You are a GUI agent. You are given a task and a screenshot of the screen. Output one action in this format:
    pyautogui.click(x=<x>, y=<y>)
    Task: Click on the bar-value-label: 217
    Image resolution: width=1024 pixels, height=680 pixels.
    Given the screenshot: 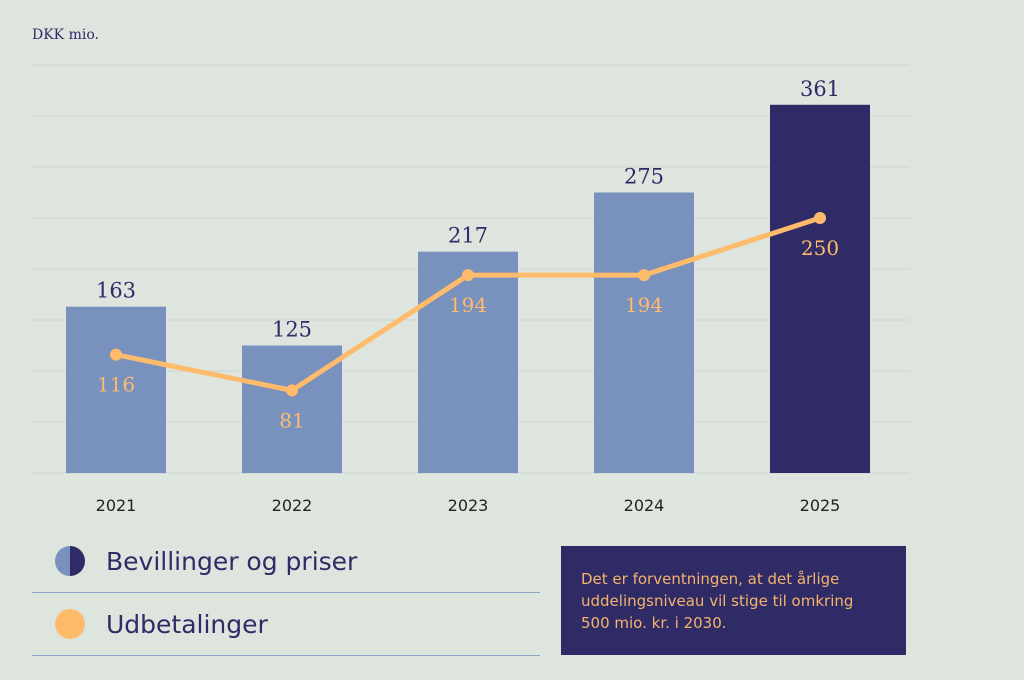 What is the action you would take?
    pyautogui.click(x=468, y=236)
    